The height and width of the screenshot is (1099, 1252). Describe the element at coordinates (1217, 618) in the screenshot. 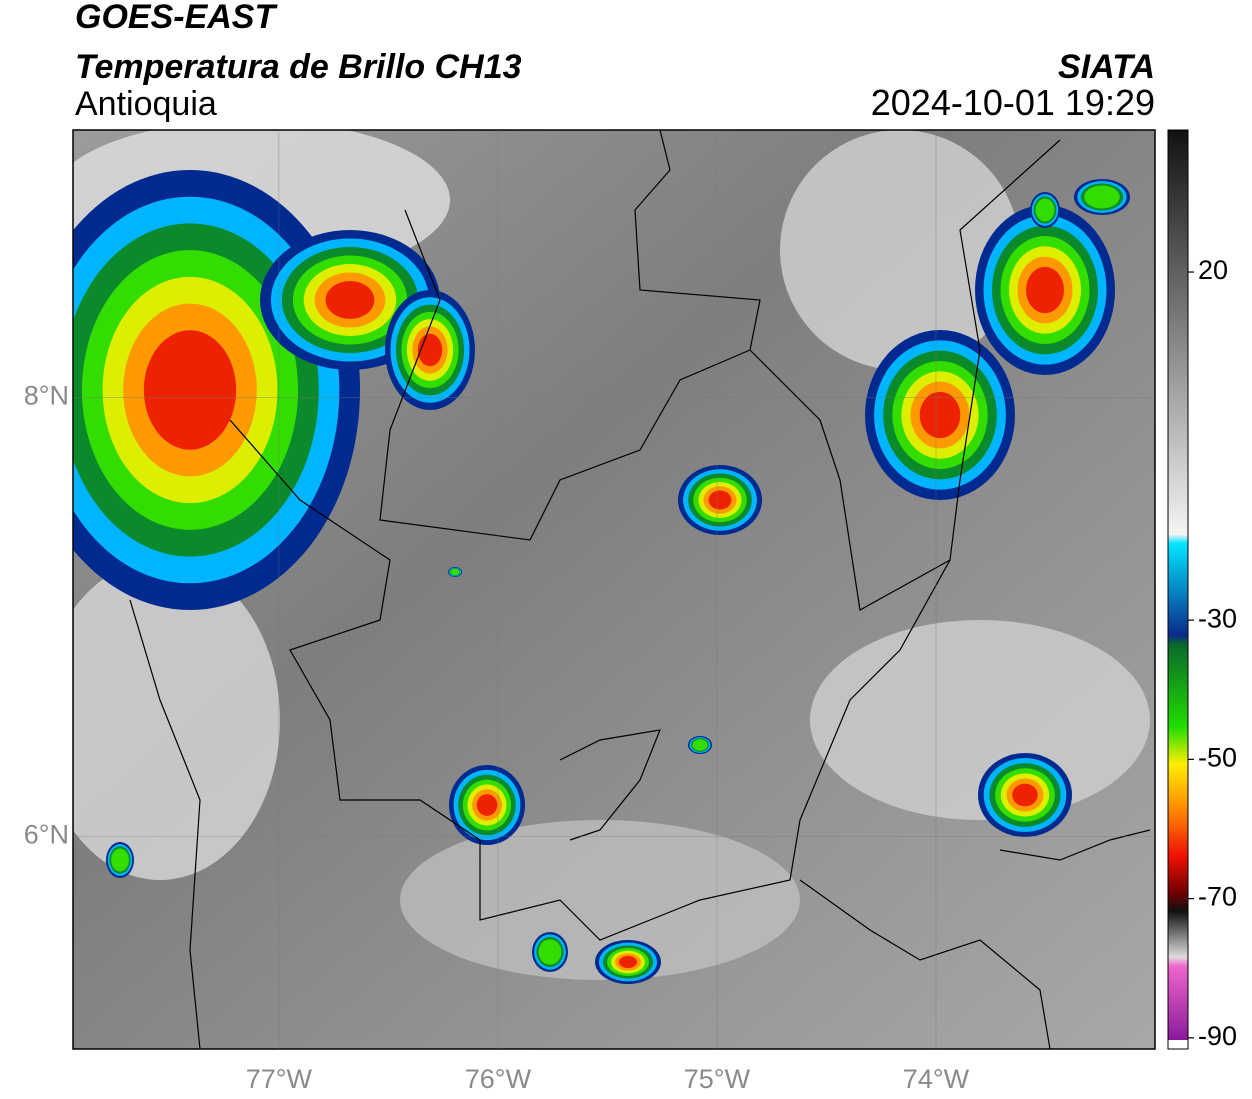

I see `colorbar-tick-label: -30` at that location.